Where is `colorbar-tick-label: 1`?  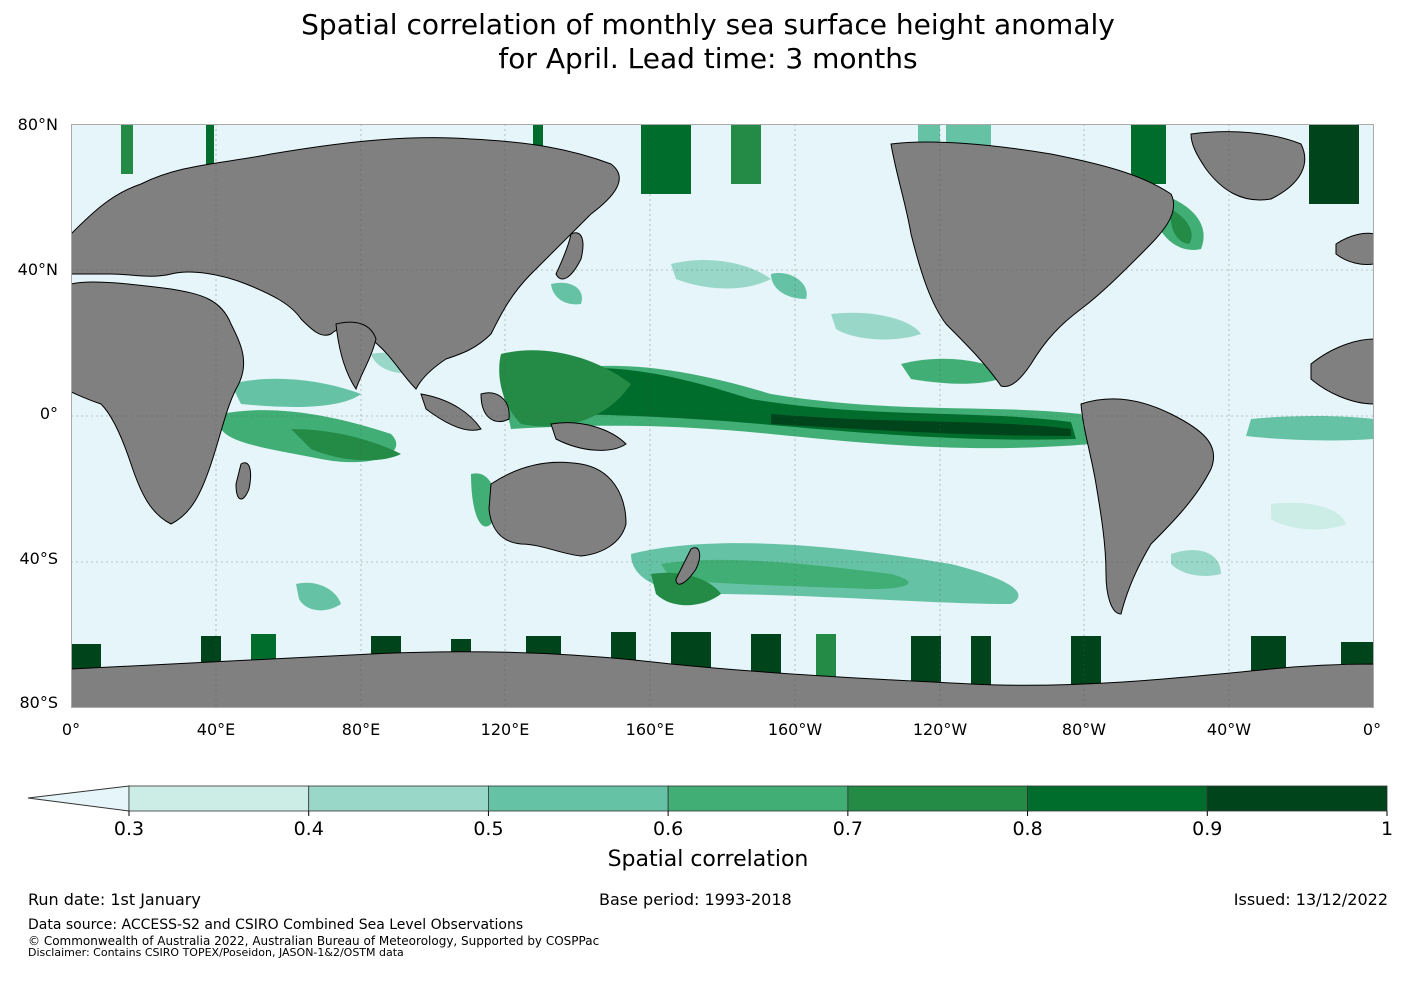
colorbar-tick-label: 1 is located at coordinates (1387, 829).